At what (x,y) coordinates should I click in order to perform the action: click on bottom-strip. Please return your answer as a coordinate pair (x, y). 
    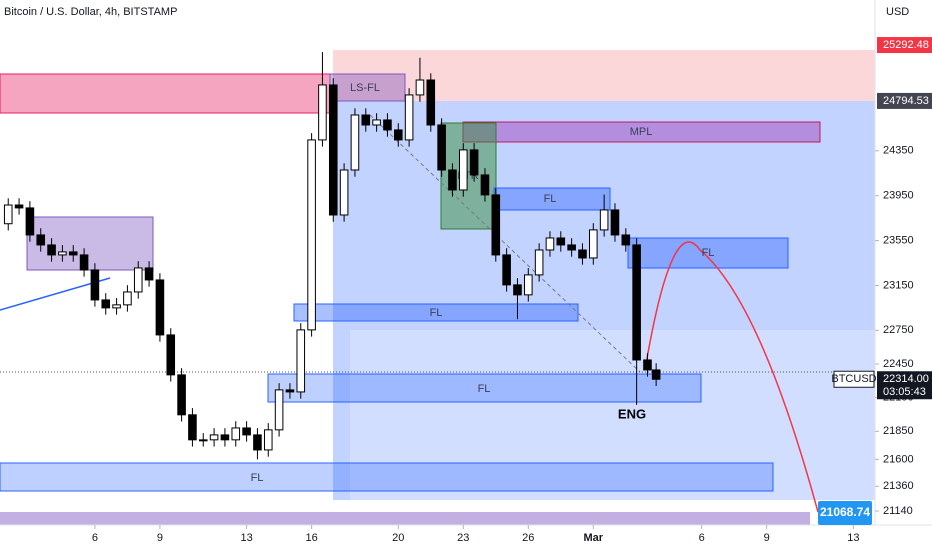
    Looking at the image, I should click on (405, 518).